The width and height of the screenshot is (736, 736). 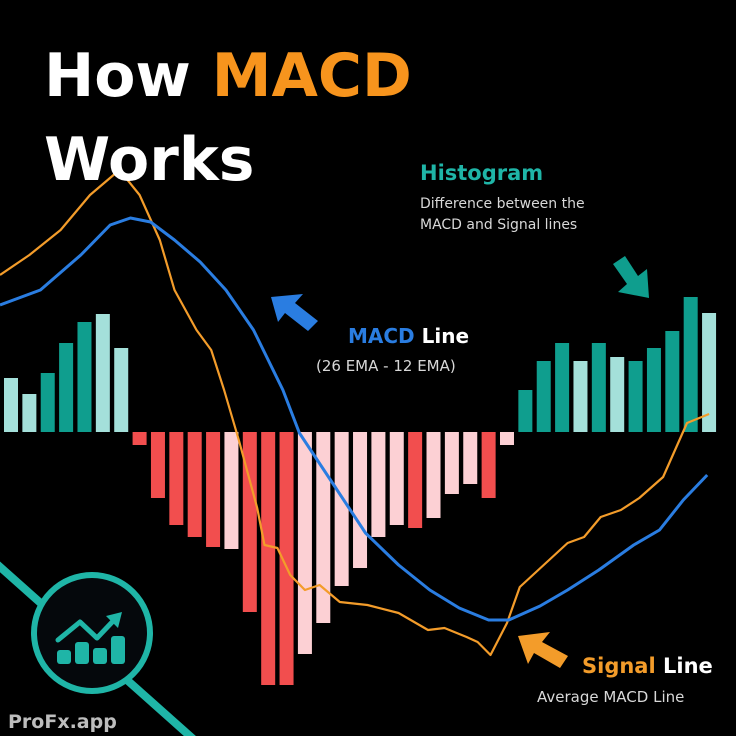 I want to click on signal-arrow-icon, so click(x=543, y=650).